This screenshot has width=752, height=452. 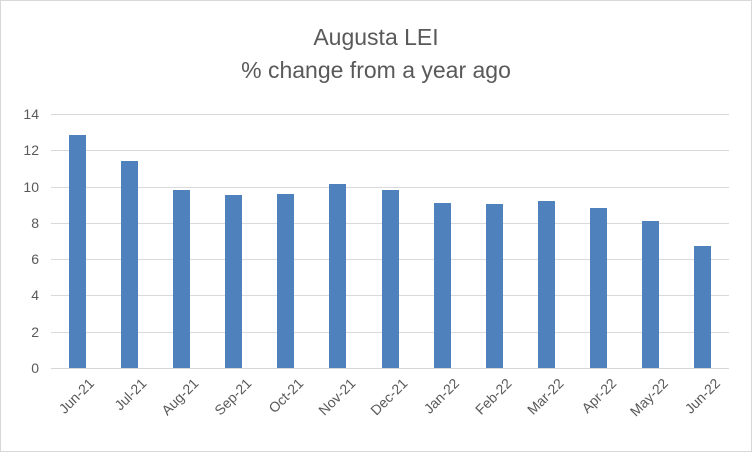 What do you see at coordinates (130, 394) in the screenshot?
I see `x-label-jul-21: Jul-21` at bounding box center [130, 394].